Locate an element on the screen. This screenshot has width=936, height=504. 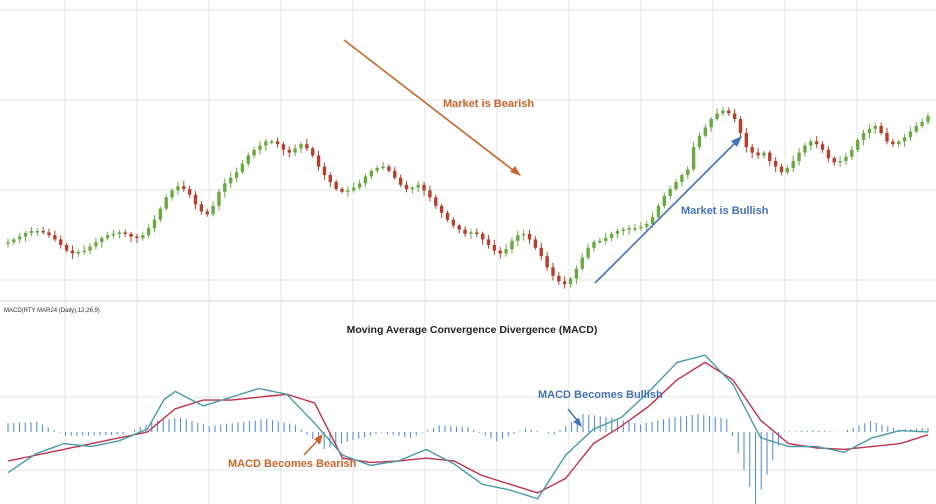
bearish-trend-arrow-line is located at coordinates (431, 107).